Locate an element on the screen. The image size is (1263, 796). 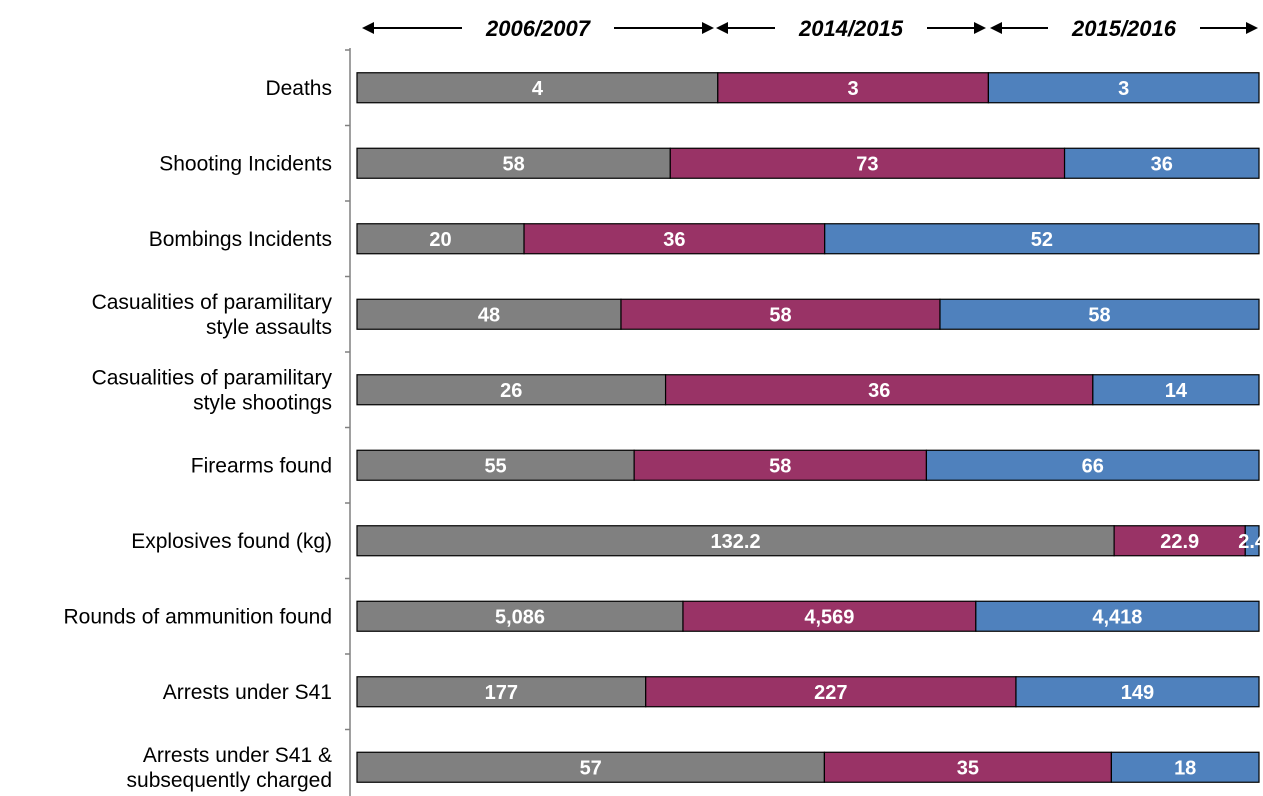
data-label: 18 is located at coordinates (1185, 768).